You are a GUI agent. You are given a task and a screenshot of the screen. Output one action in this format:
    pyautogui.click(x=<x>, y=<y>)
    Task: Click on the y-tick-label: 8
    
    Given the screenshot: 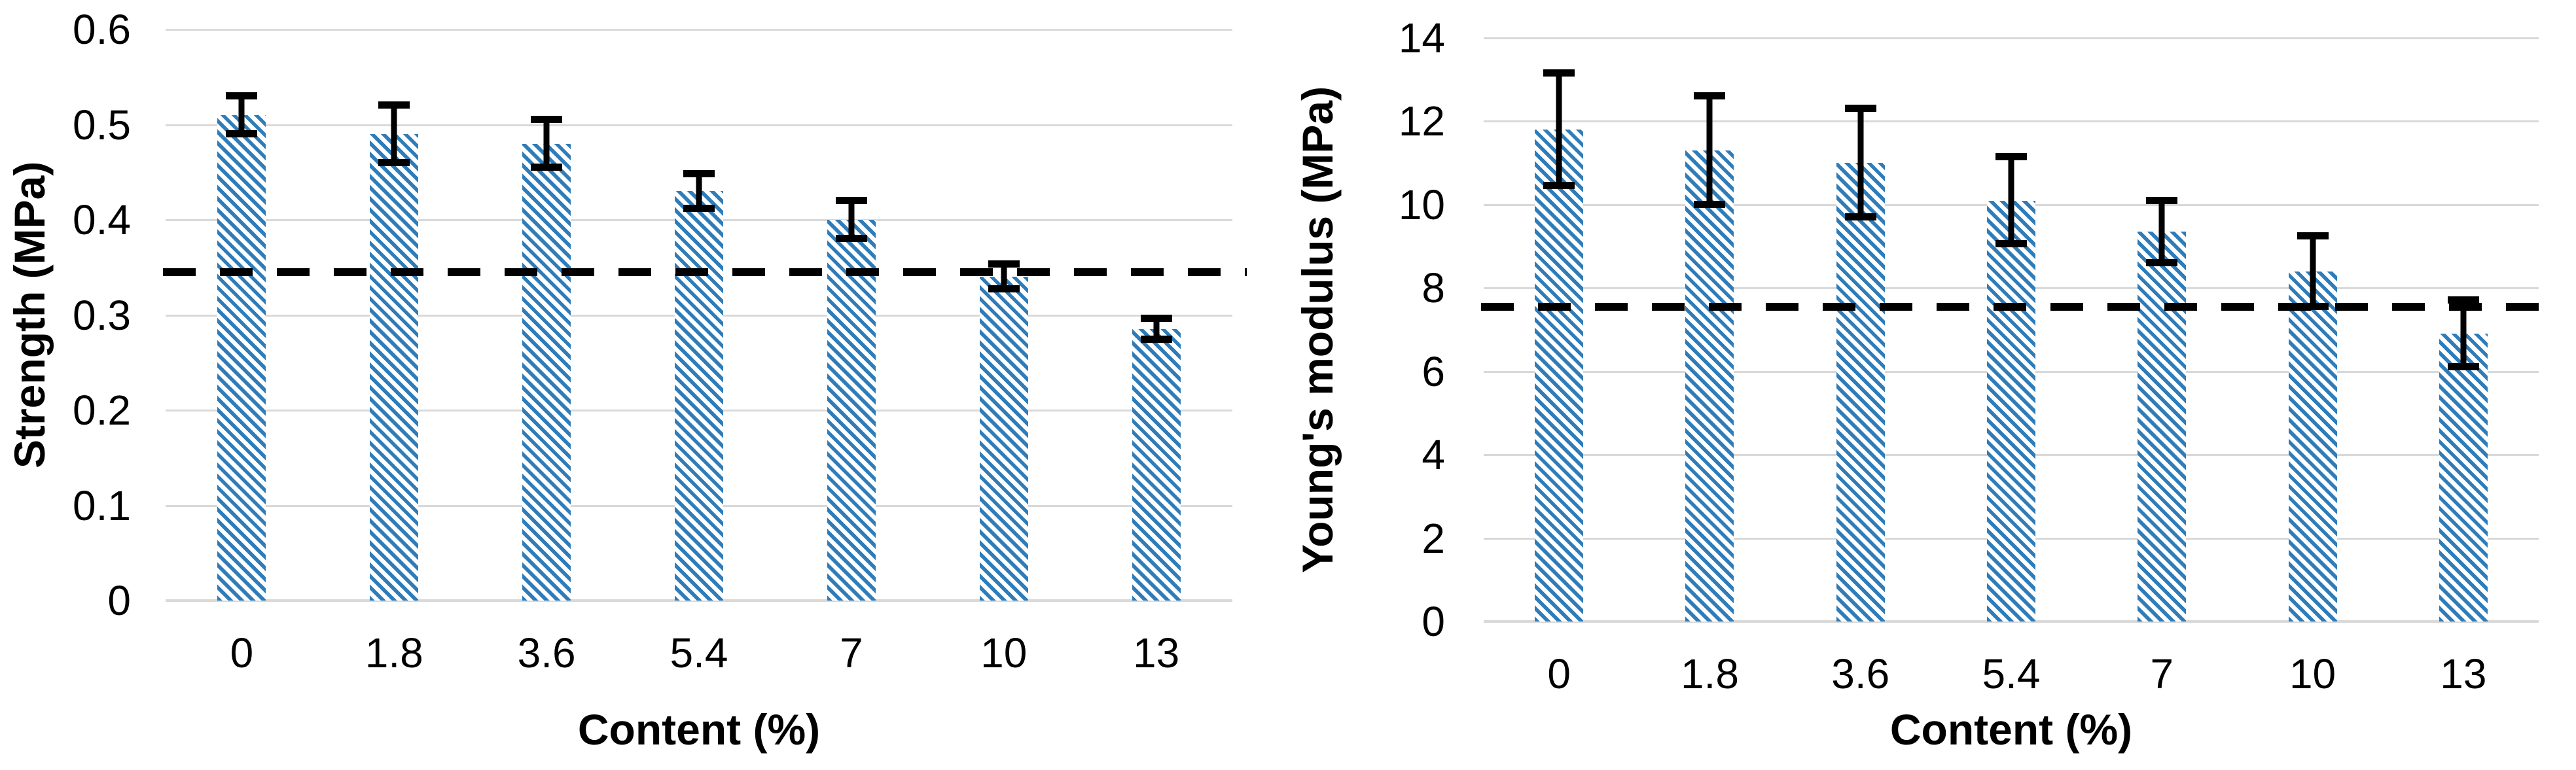 What is the action you would take?
    pyautogui.click(x=1433, y=288)
    